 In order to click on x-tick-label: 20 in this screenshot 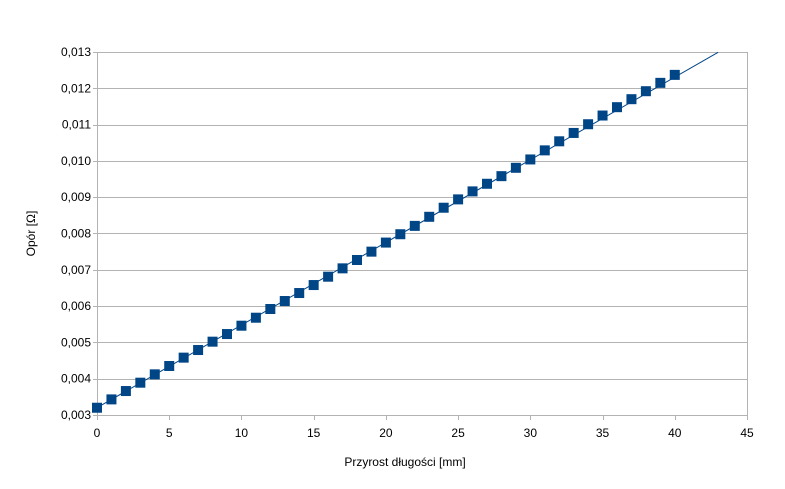, I will do `click(386, 433)`.